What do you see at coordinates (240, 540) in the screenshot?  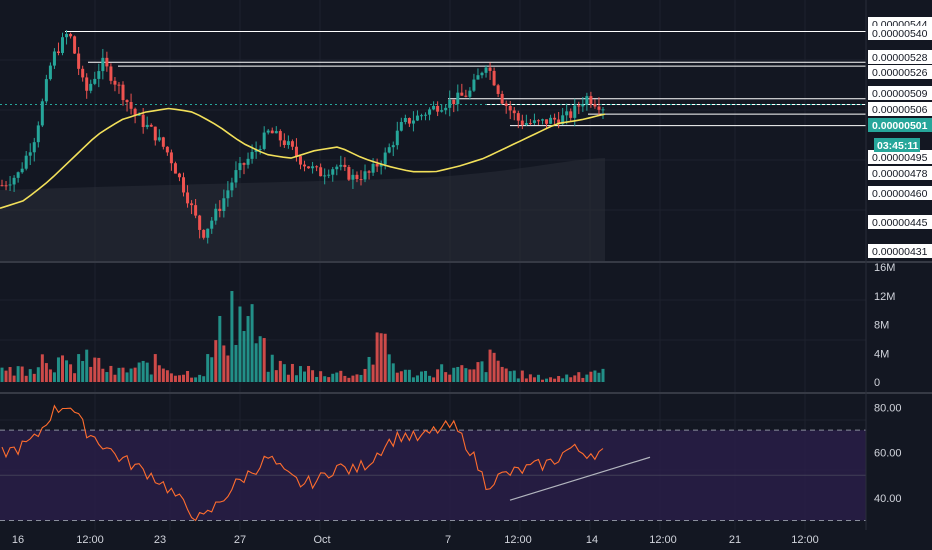 I see `time-axis-label: 27` at bounding box center [240, 540].